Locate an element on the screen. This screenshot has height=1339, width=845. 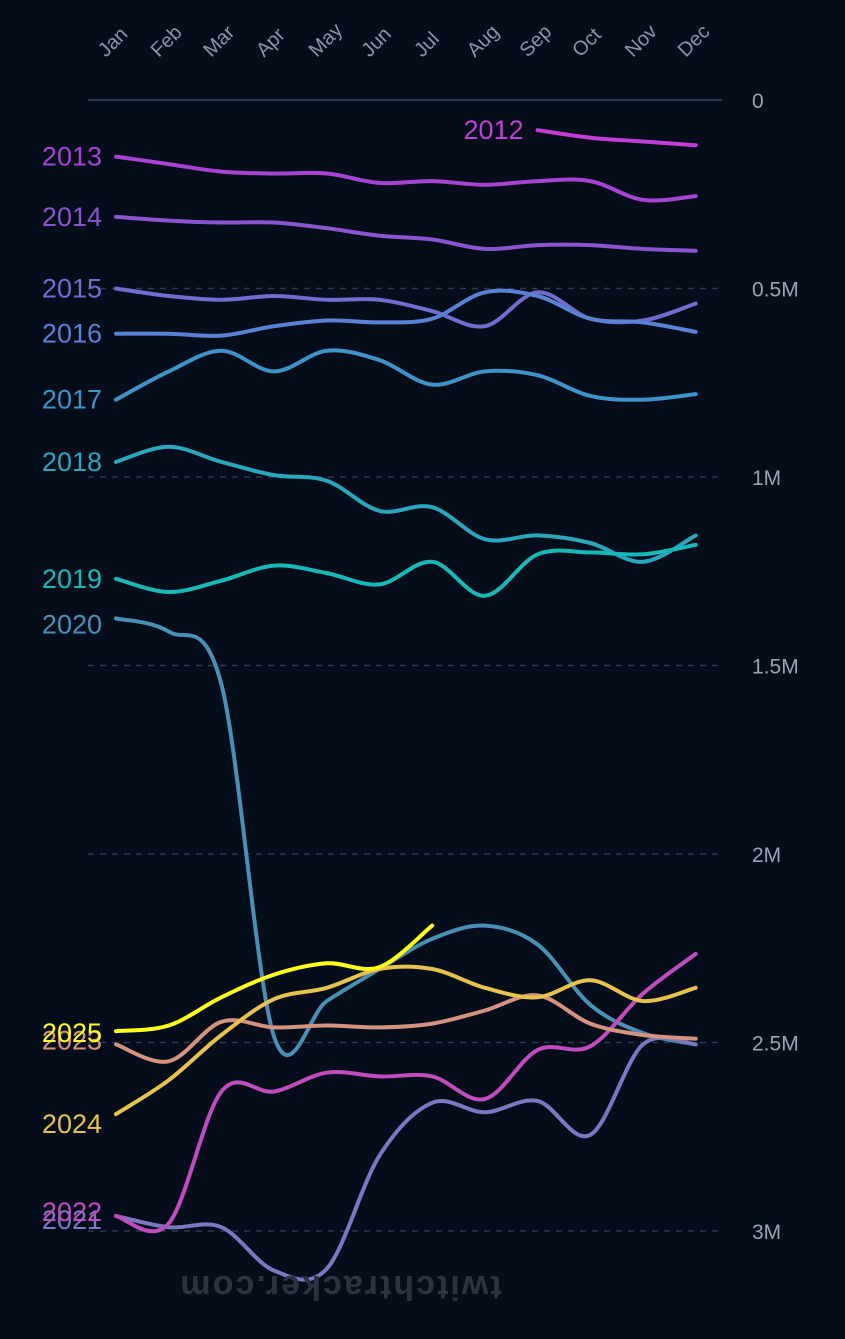
month-label-aug: Aug is located at coordinates (483, 41).